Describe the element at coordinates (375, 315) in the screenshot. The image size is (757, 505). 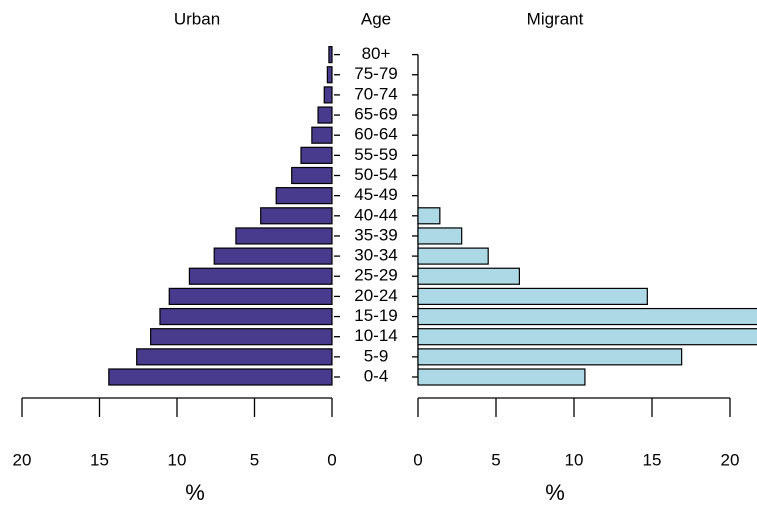
I see `category-label: 15-19` at that location.